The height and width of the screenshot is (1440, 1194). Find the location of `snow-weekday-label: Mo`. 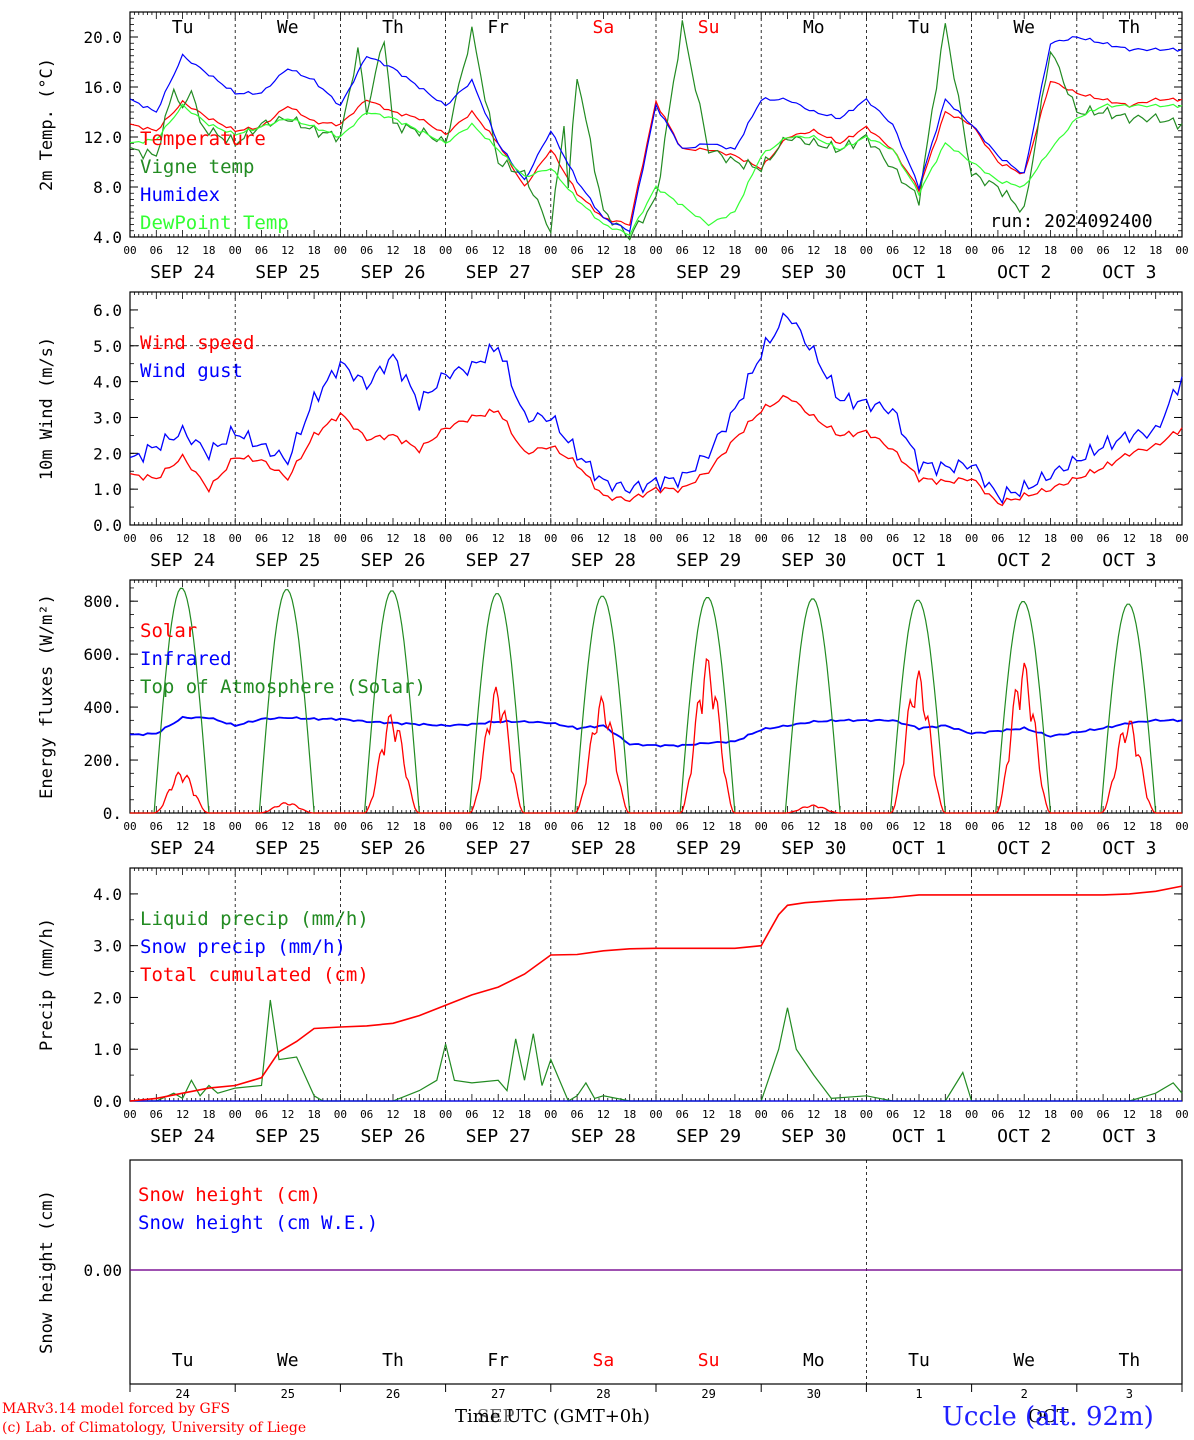

snow-weekday-label: Mo is located at coordinates (814, 1360).